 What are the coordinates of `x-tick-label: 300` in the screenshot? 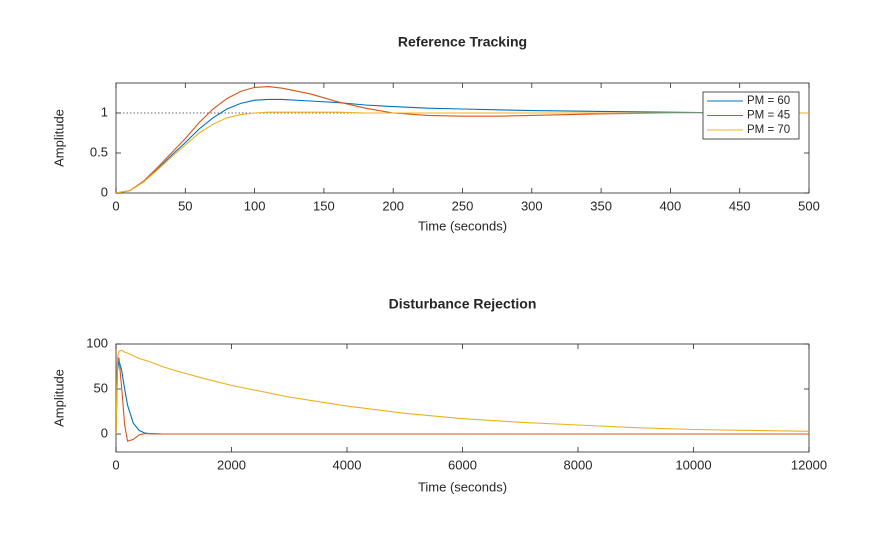 It's located at (532, 205).